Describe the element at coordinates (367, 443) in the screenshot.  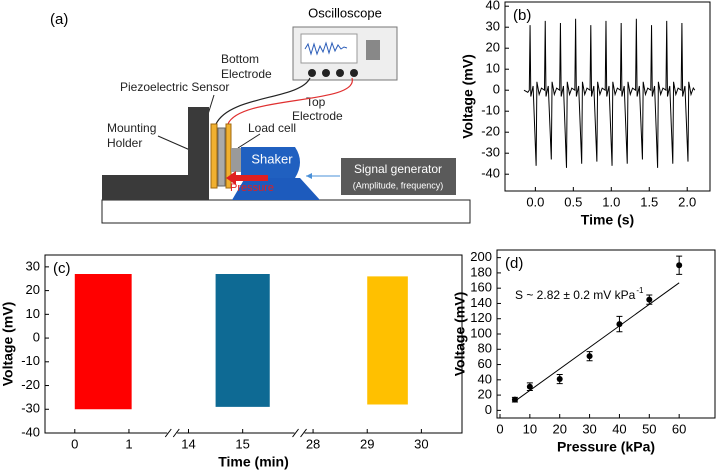
I see `x-tick-label: 29` at that location.